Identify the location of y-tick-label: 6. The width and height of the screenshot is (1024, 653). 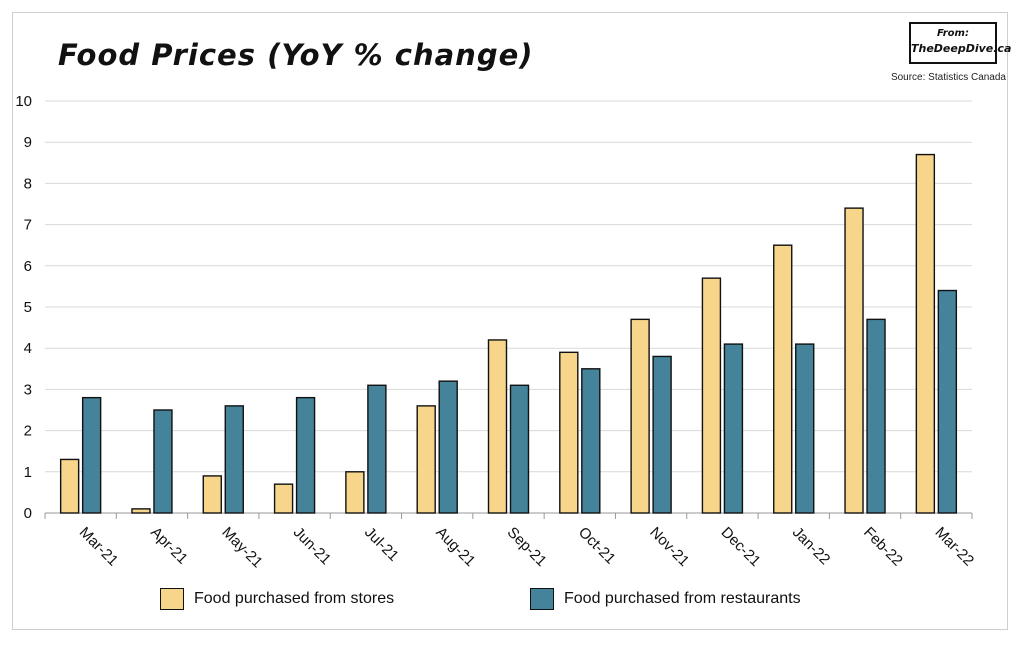
(28, 266).